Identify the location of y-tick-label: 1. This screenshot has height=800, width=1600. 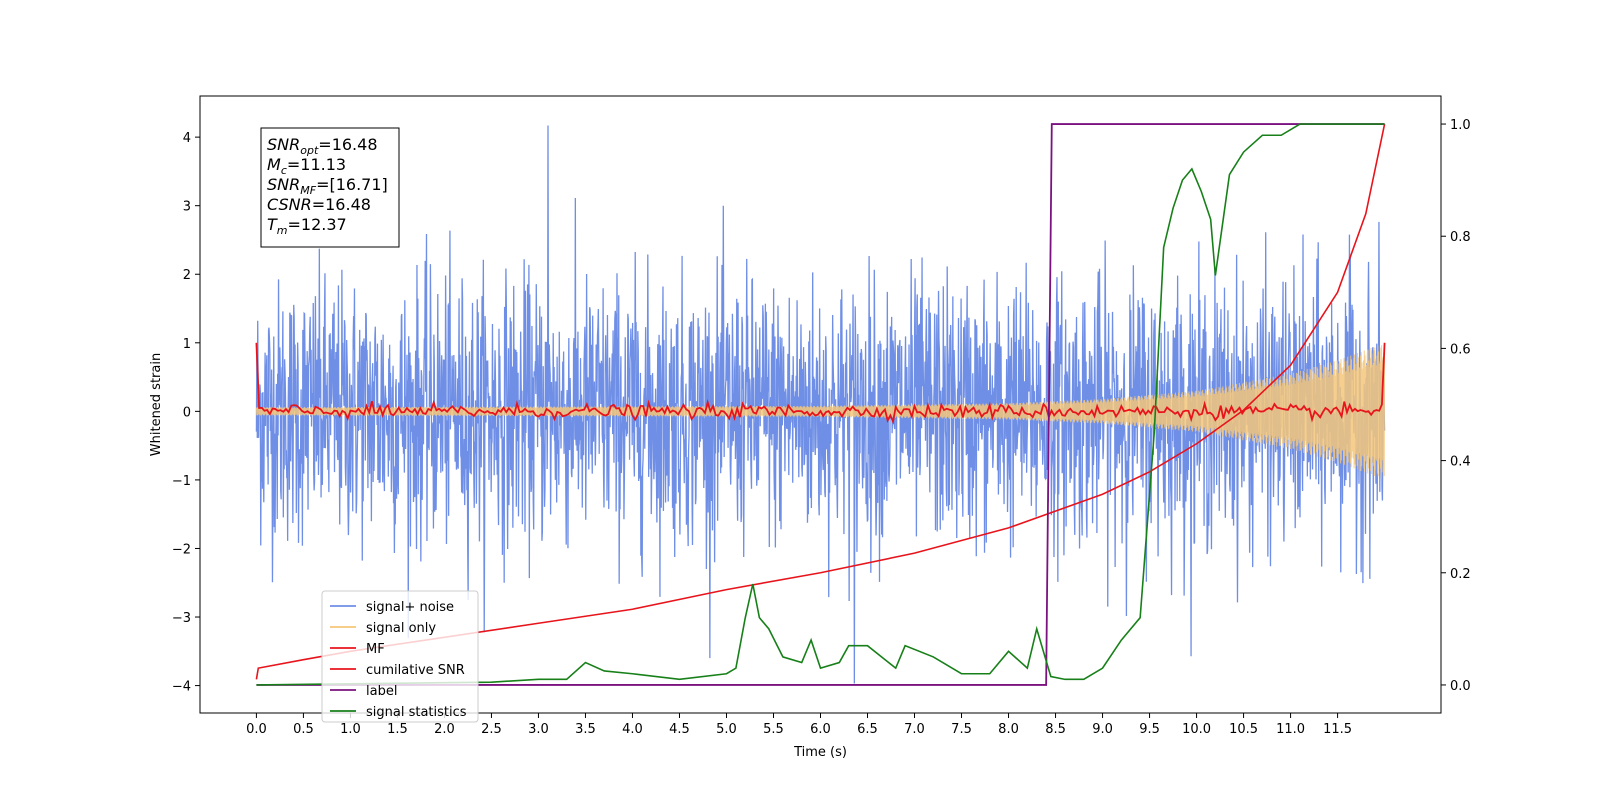
(187, 344).